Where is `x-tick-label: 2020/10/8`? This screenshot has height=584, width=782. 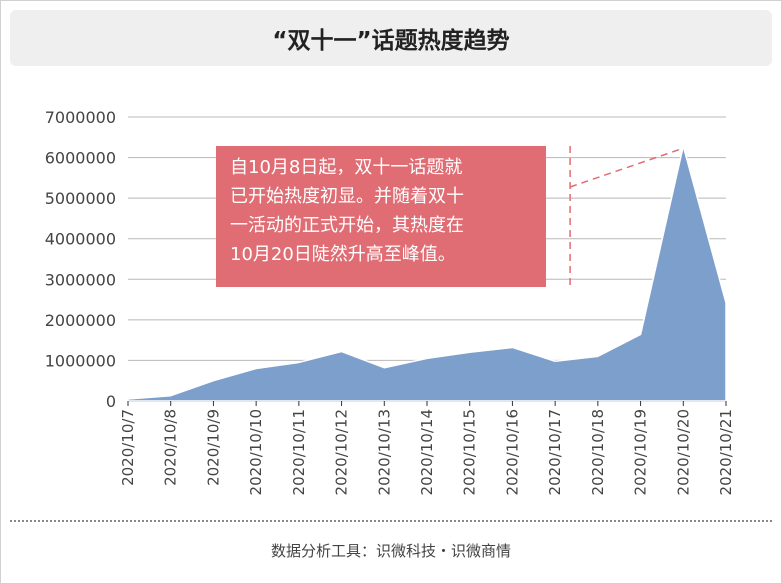
x-tick-label: 2020/10/8 is located at coordinates (171, 447).